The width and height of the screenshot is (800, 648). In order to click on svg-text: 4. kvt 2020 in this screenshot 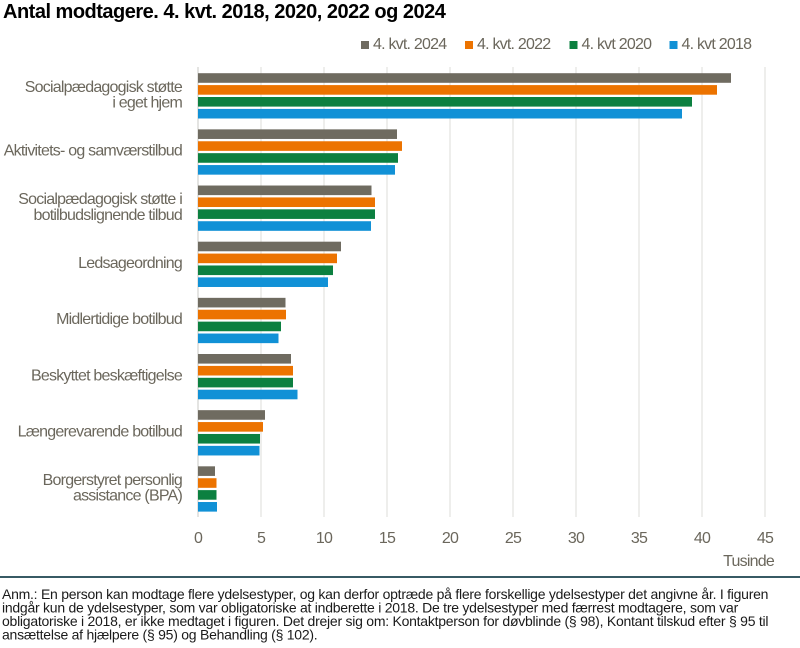, I will do `click(617, 44)`.